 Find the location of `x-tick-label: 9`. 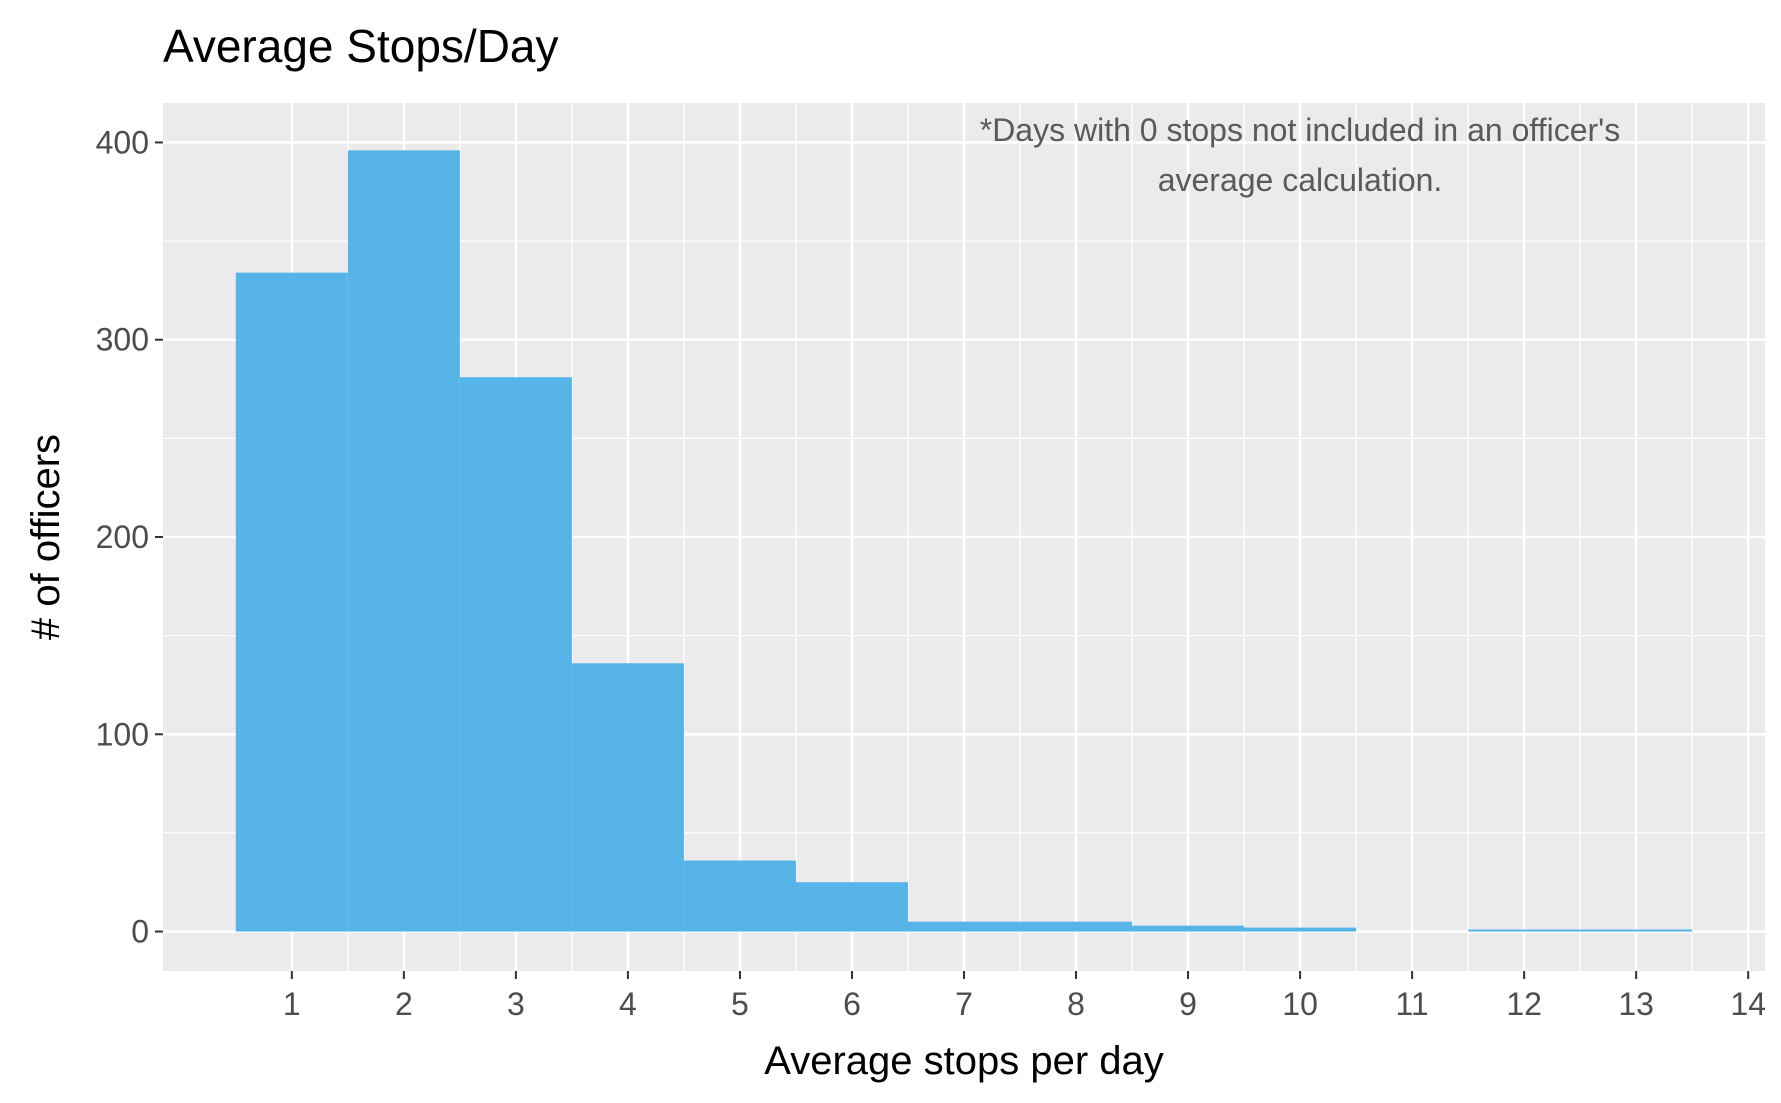

x-tick-label: 9 is located at coordinates (1188, 1004).